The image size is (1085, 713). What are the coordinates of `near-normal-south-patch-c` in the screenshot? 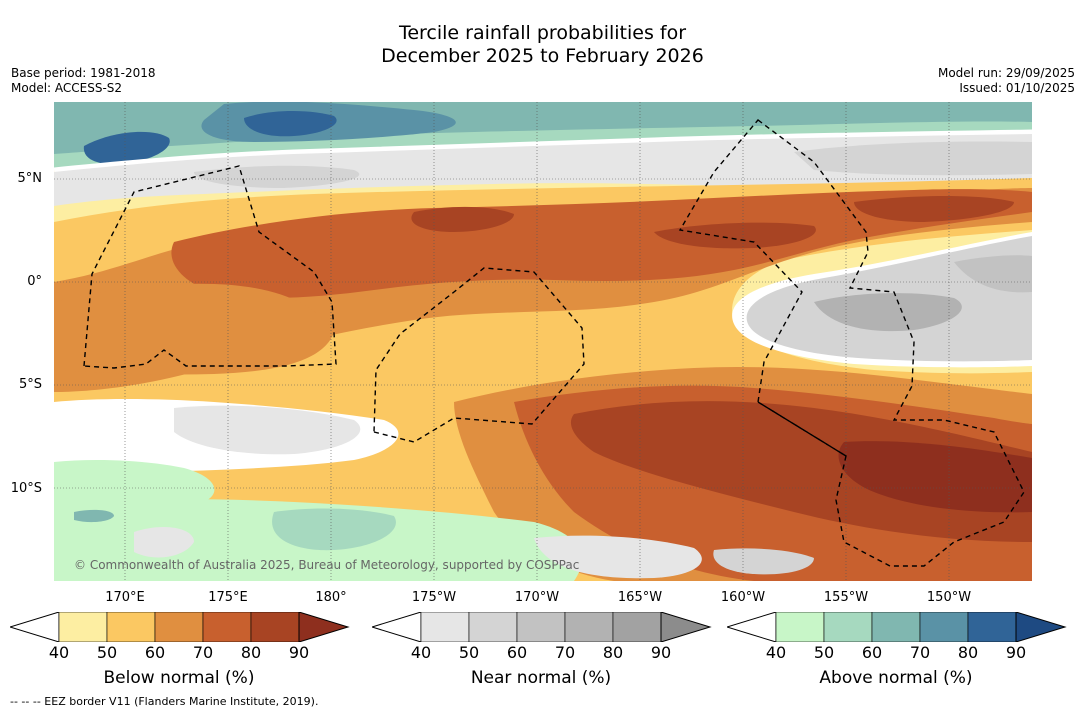 It's located at (763, 561).